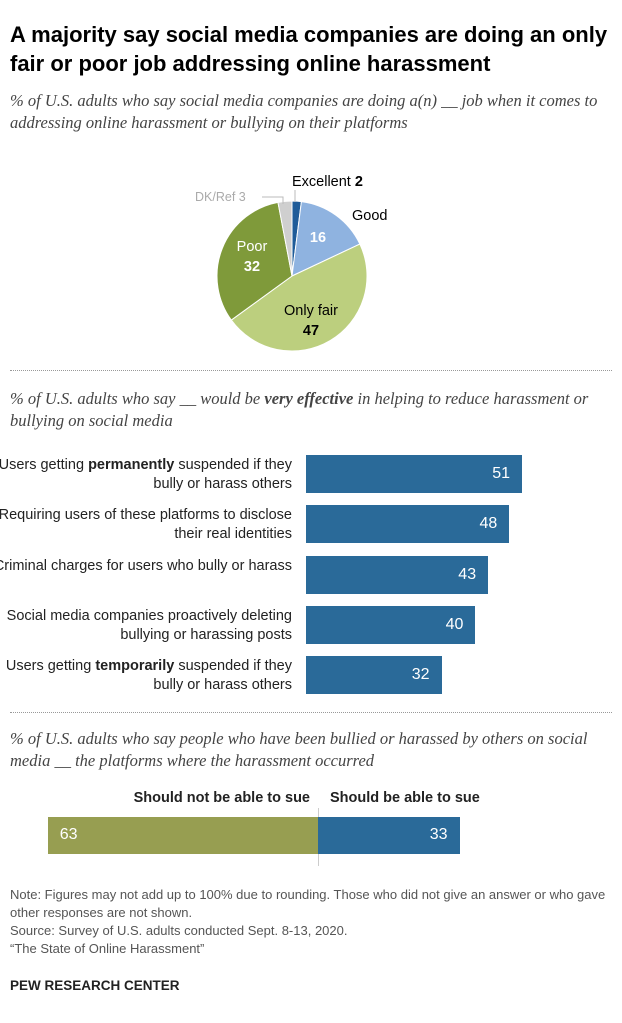 This screenshot has height=1023, width=622. I want to click on bar-value: 48, so click(488, 524).